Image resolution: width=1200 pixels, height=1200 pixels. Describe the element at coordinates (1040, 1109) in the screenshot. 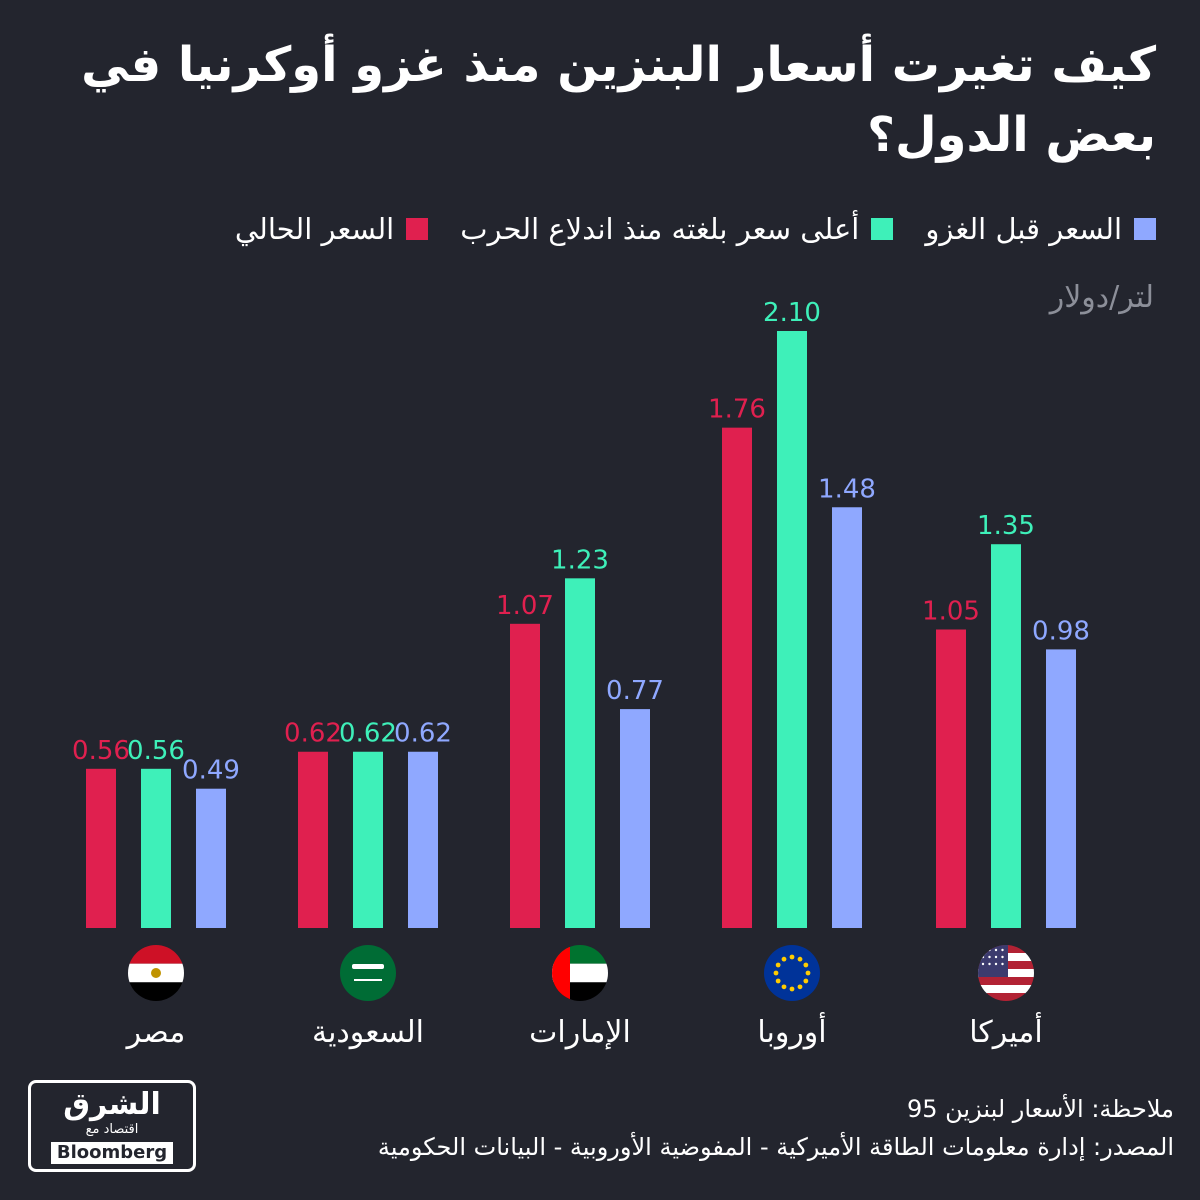

I see `footer-note: ملاحظة: الأسعار لبنزين 95` at that location.